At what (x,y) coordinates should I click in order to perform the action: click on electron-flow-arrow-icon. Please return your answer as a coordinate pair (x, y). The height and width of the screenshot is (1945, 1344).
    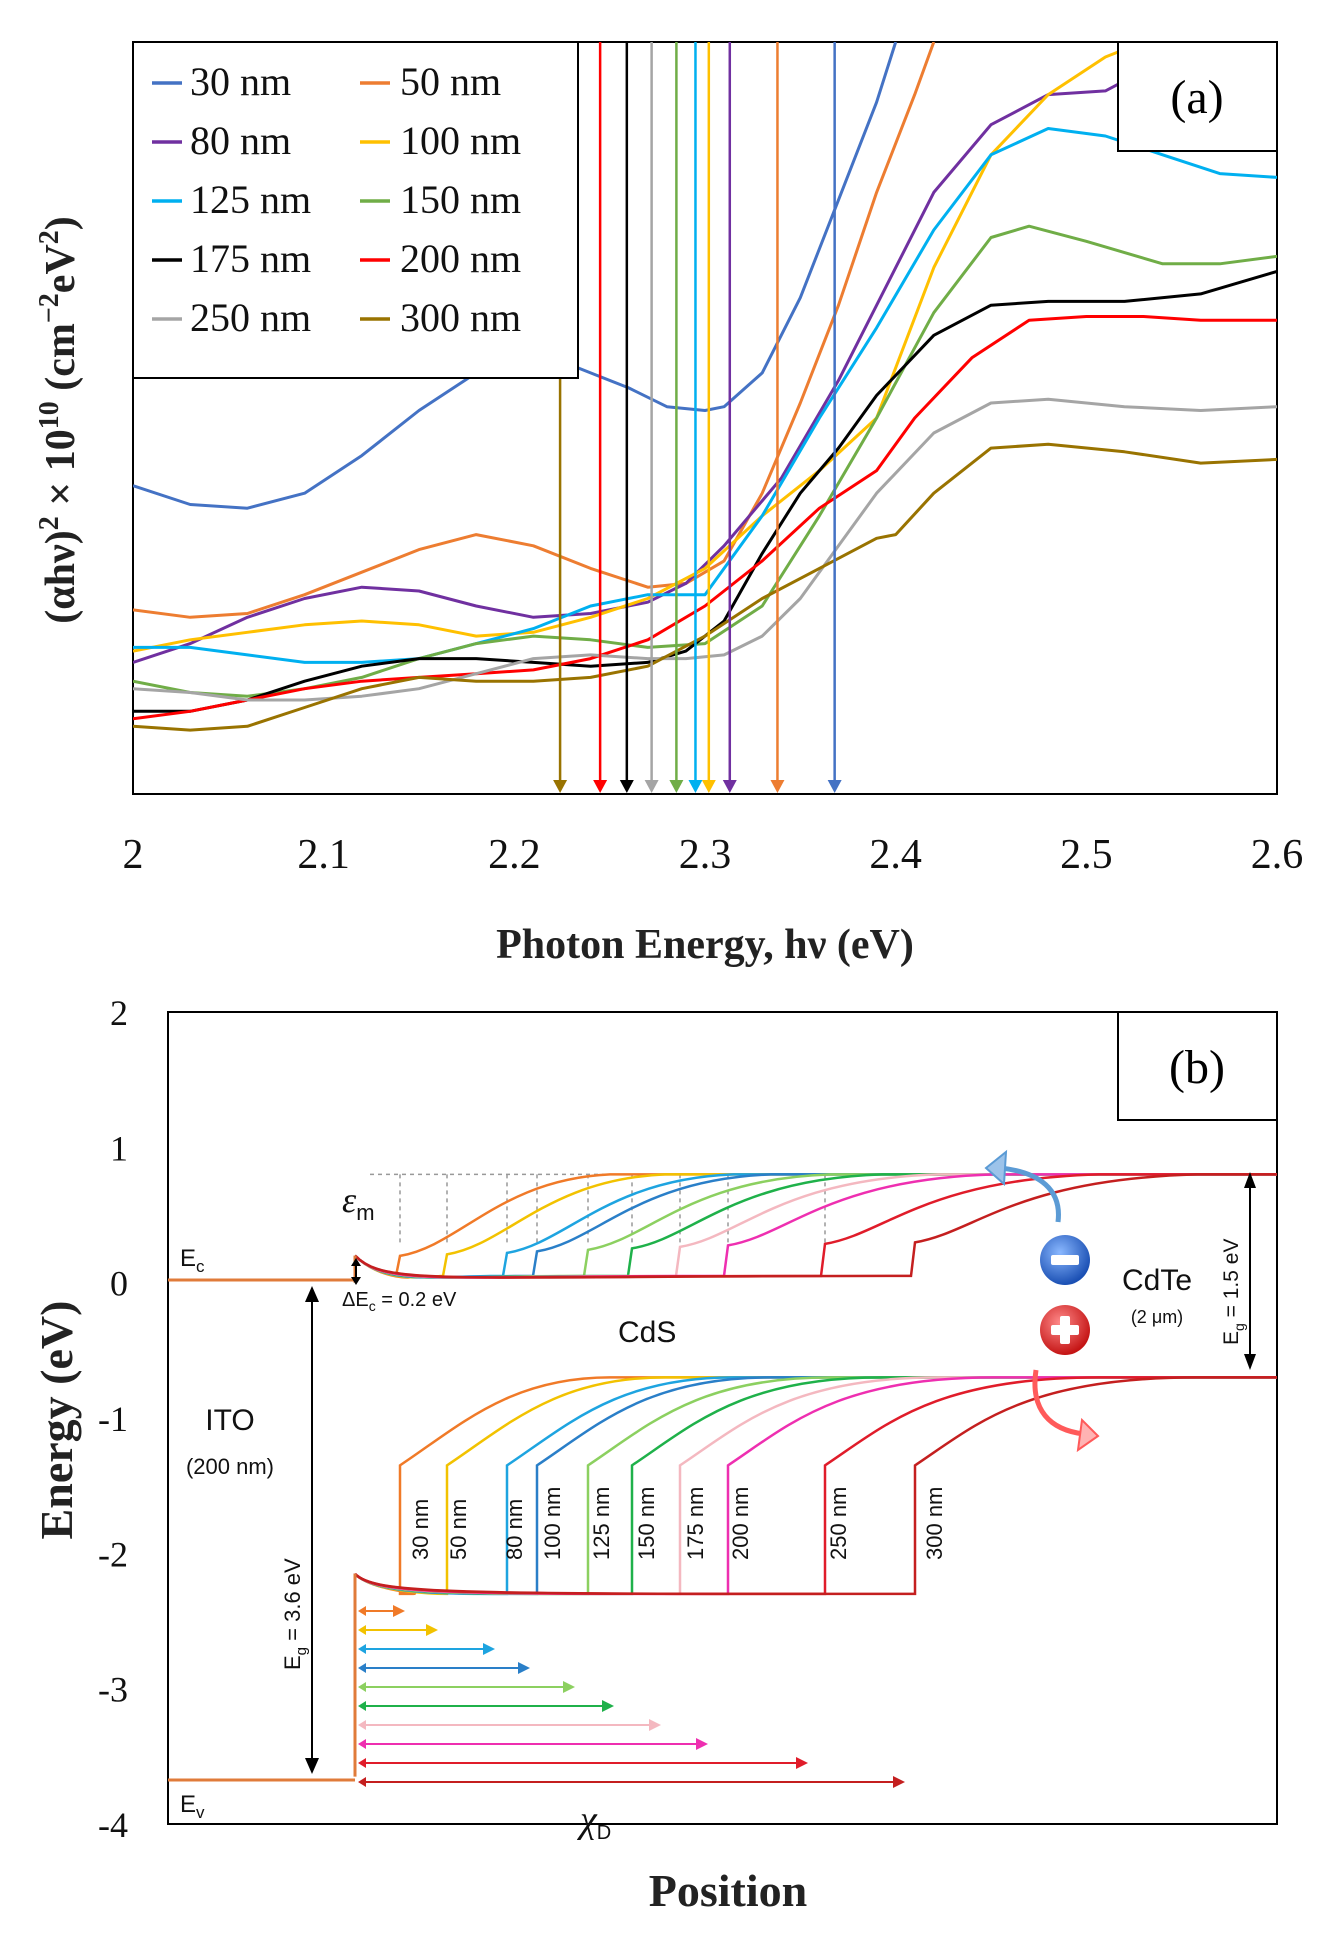
    Looking at the image, I should click on (1022, 1186).